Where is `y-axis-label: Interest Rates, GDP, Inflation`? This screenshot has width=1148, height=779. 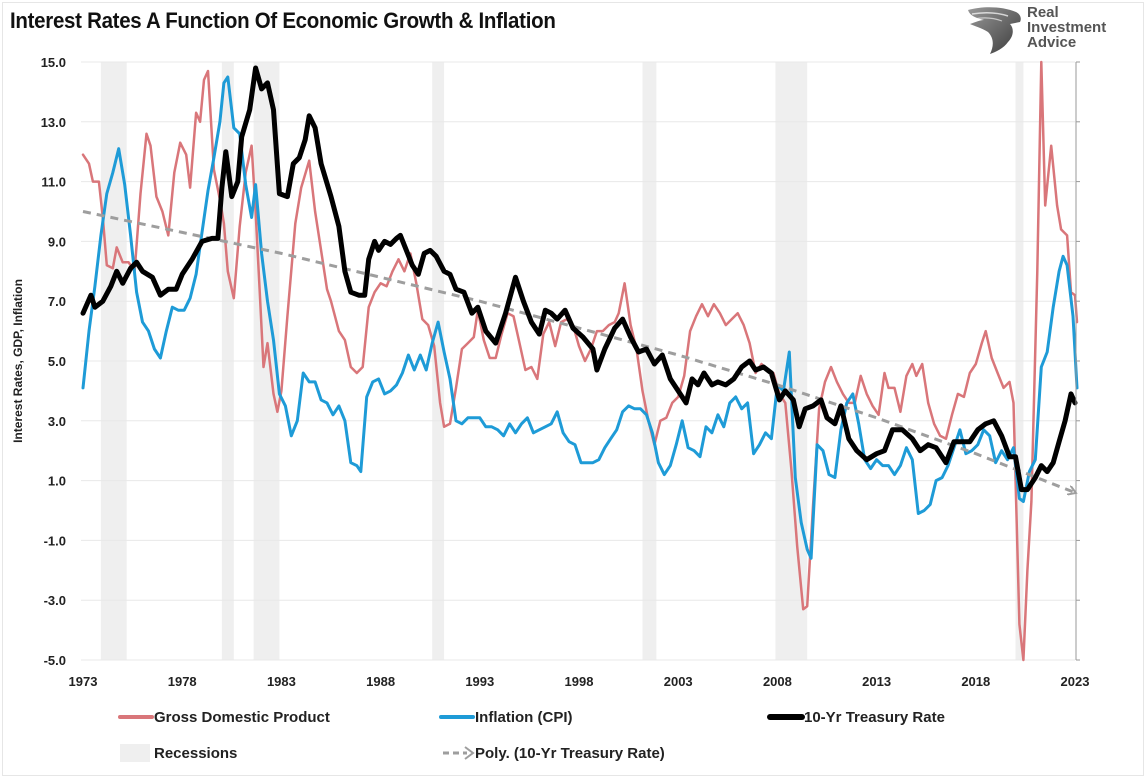 y-axis-label: Interest Rates, GDP, Inflation is located at coordinates (18, 361).